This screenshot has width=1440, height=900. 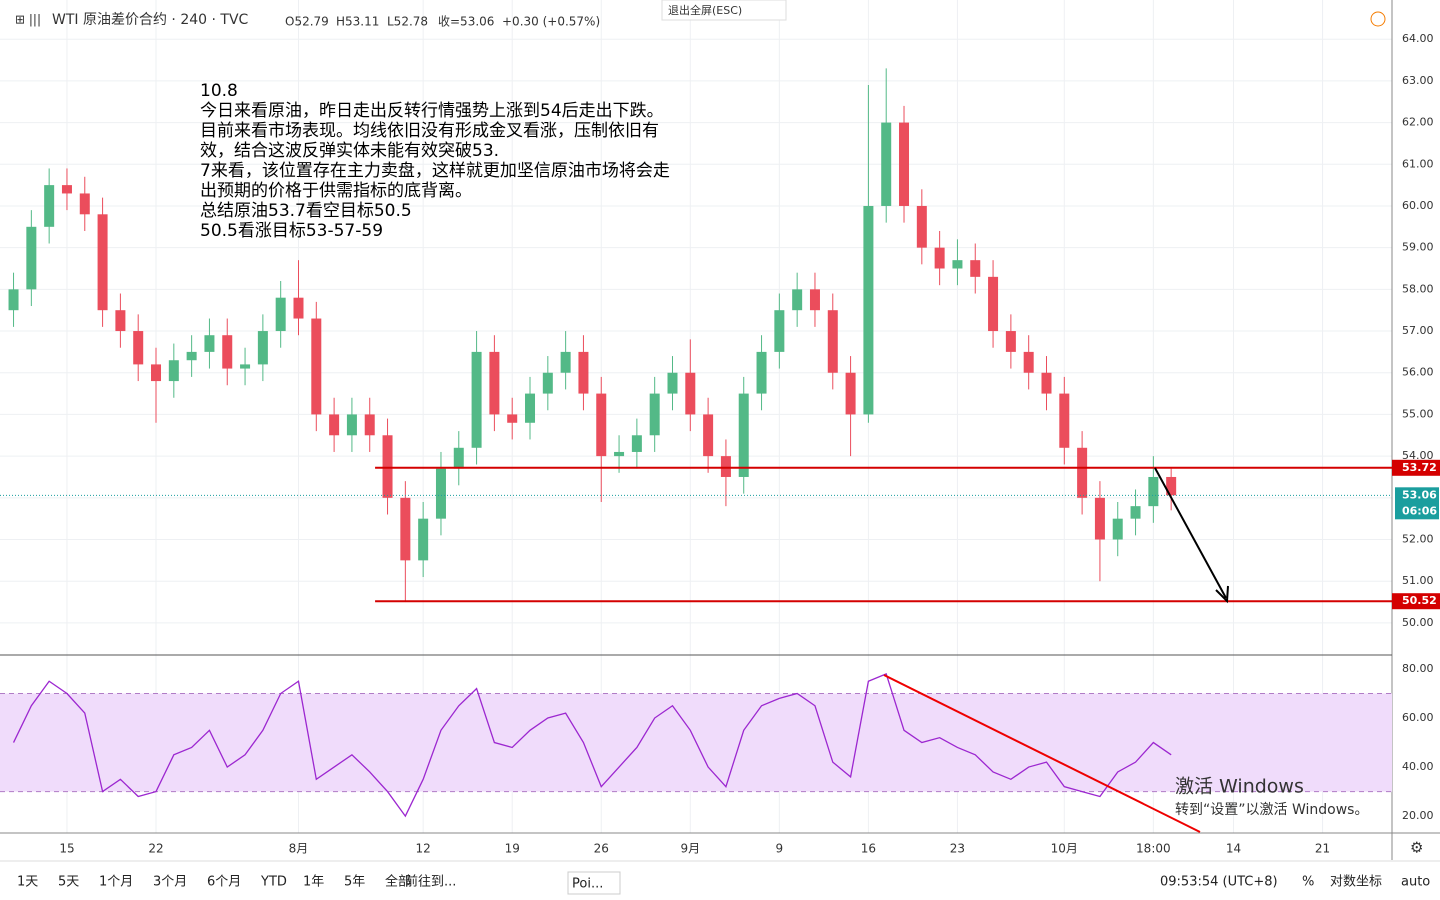 What do you see at coordinates (690, 849) in the screenshot?
I see `x-tick-label: 9月` at bounding box center [690, 849].